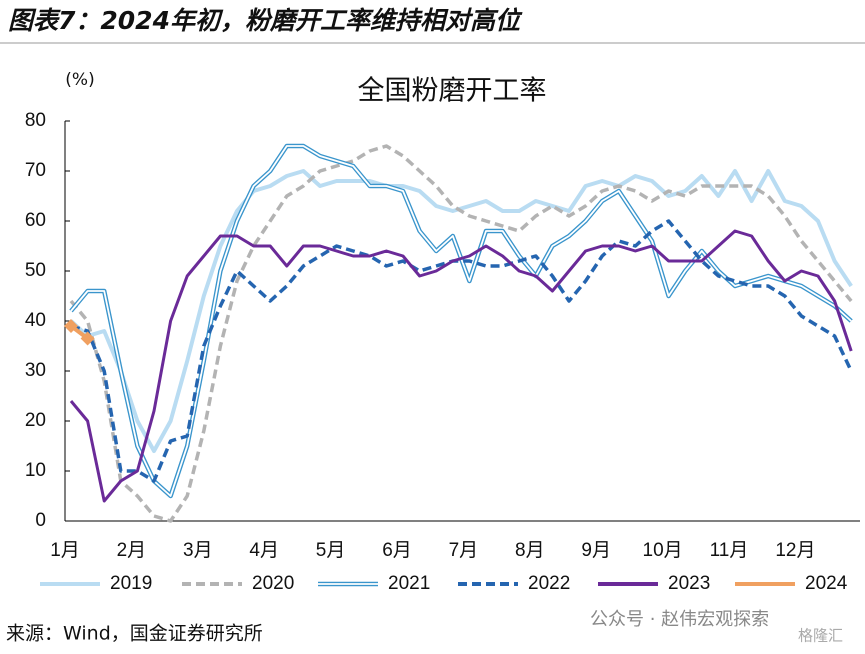 Image resolution: width=865 pixels, height=654 pixels. I want to click on x-tick-label: 9月, so click(596, 550).